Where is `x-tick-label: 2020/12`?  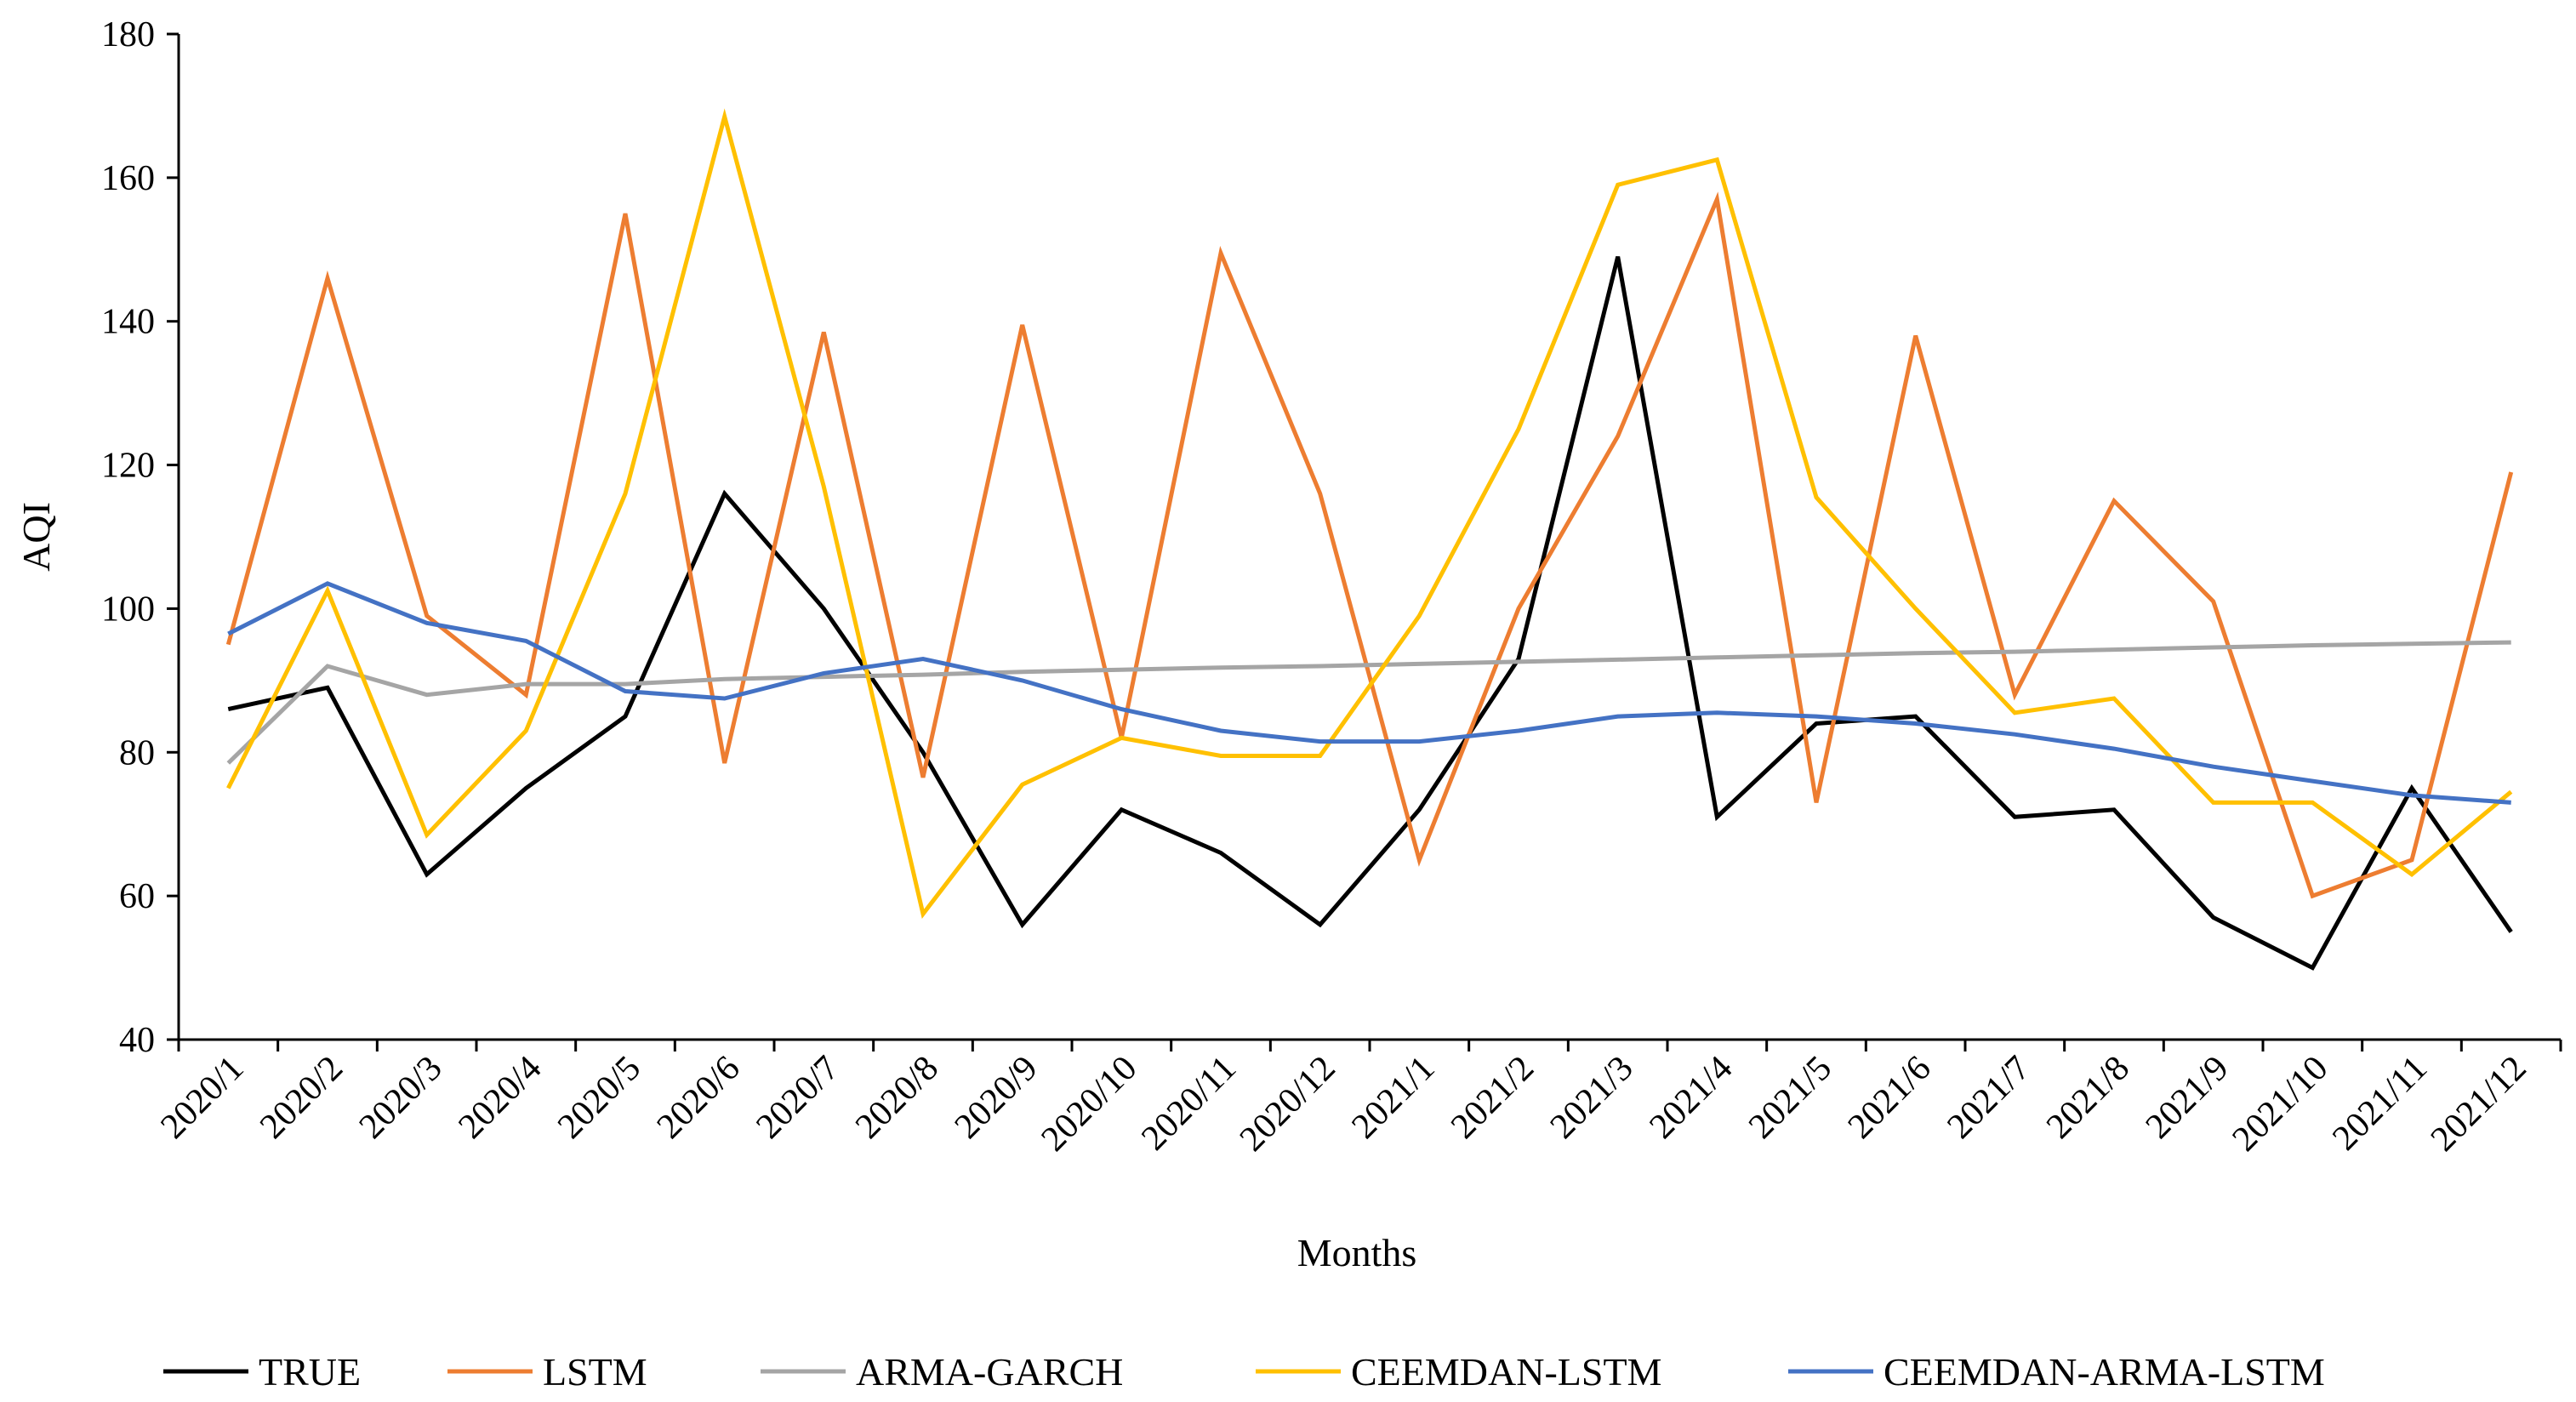 x-tick-label: 2020/12 is located at coordinates (1288, 1105).